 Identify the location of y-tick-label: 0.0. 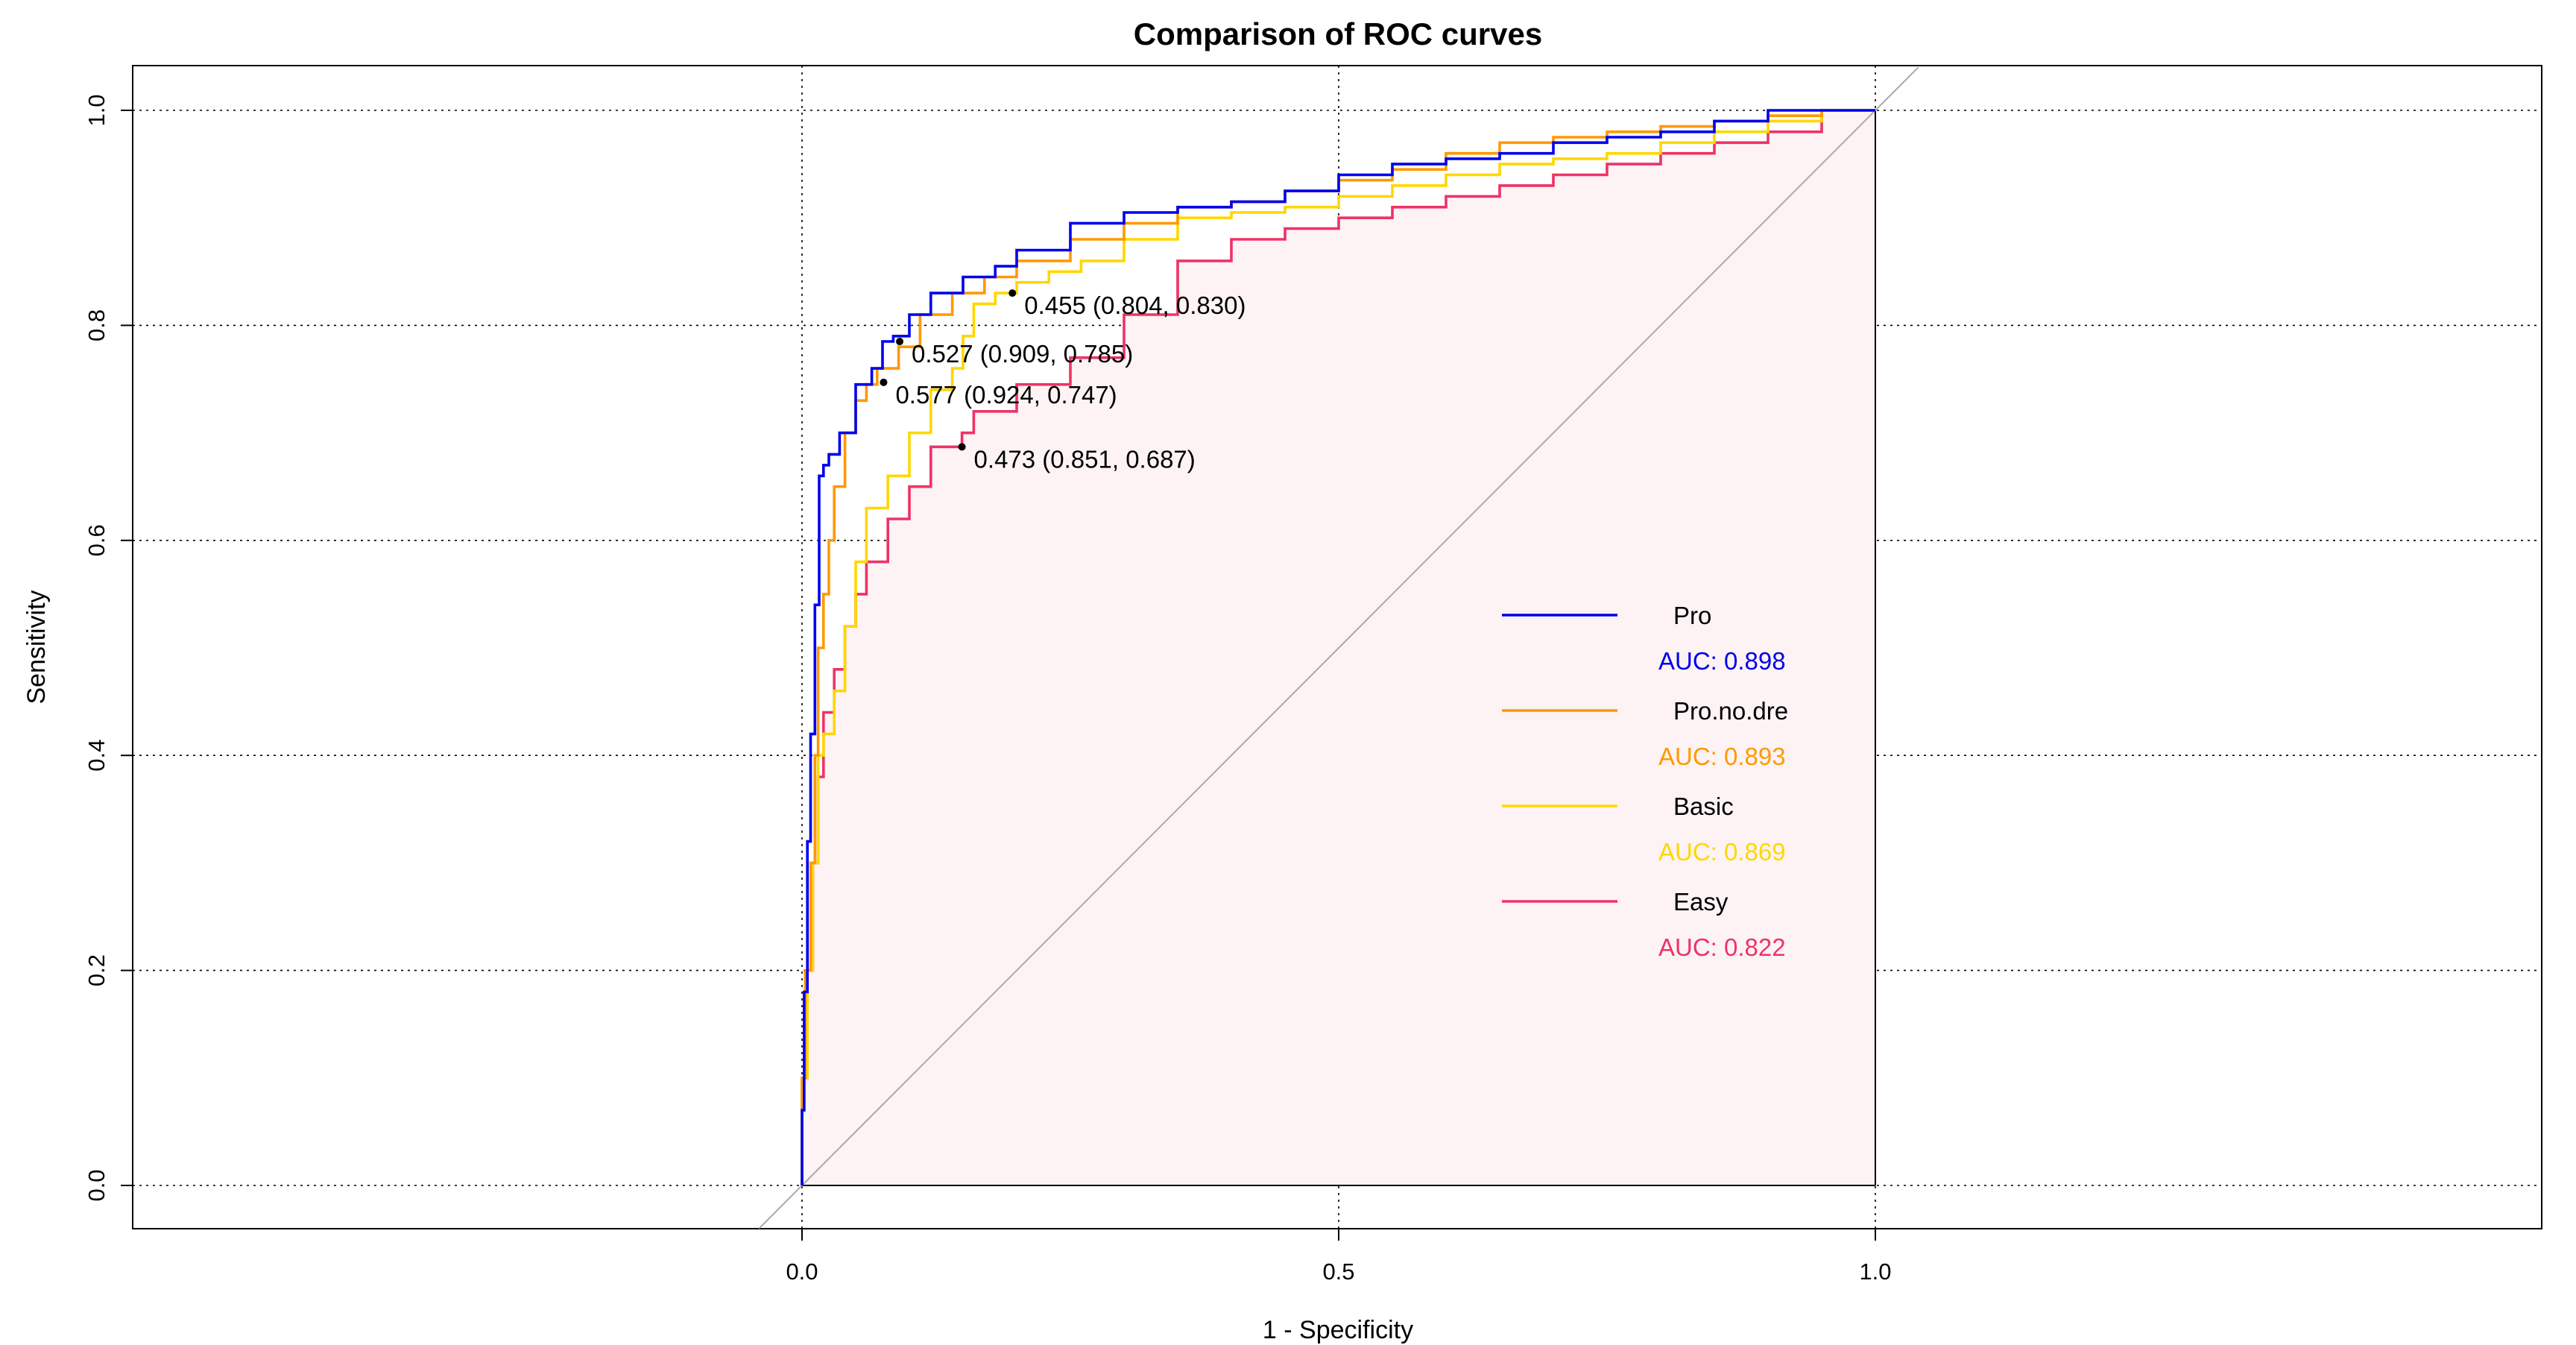
(96, 1185).